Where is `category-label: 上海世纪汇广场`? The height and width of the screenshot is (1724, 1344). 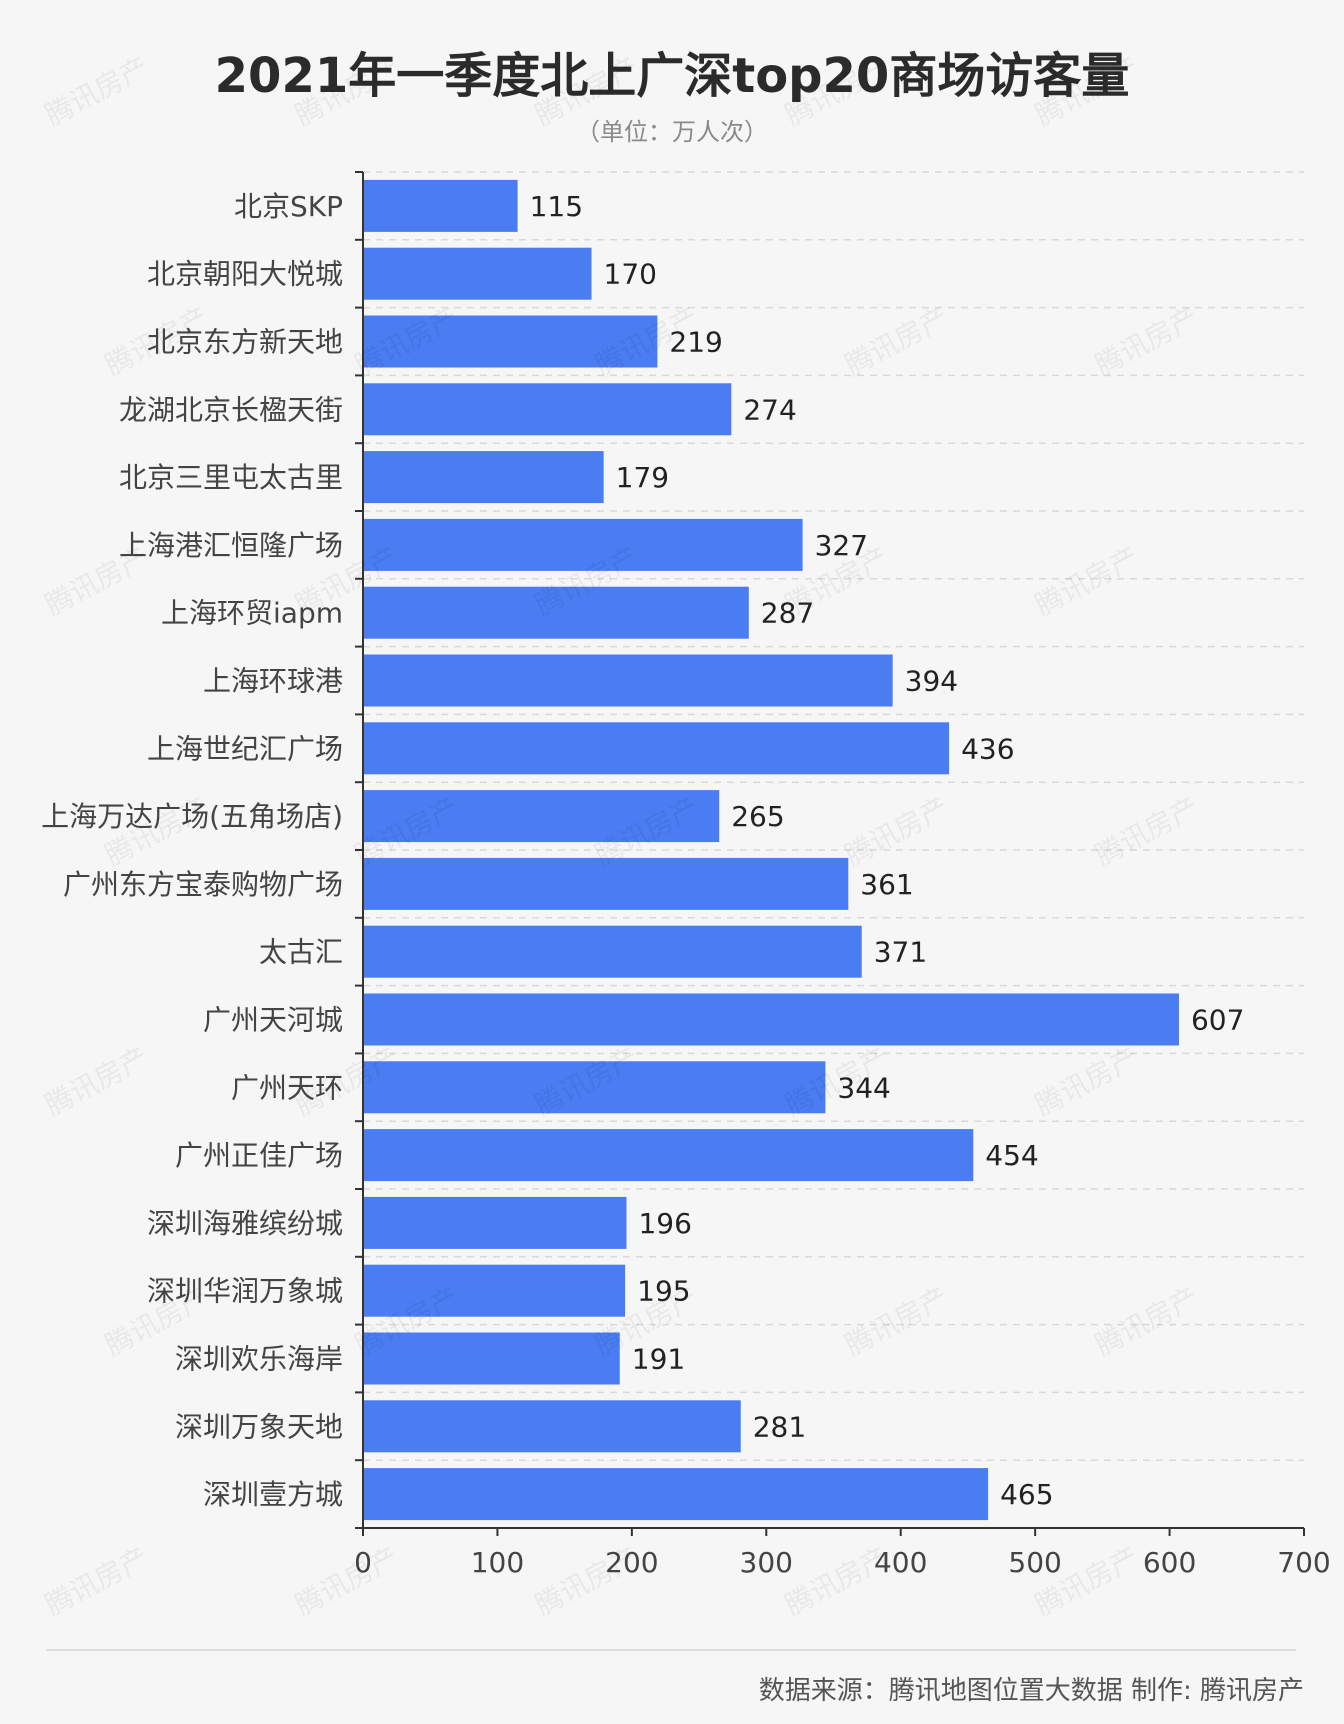 category-label: 上海世纪汇广场 is located at coordinates (245, 748).